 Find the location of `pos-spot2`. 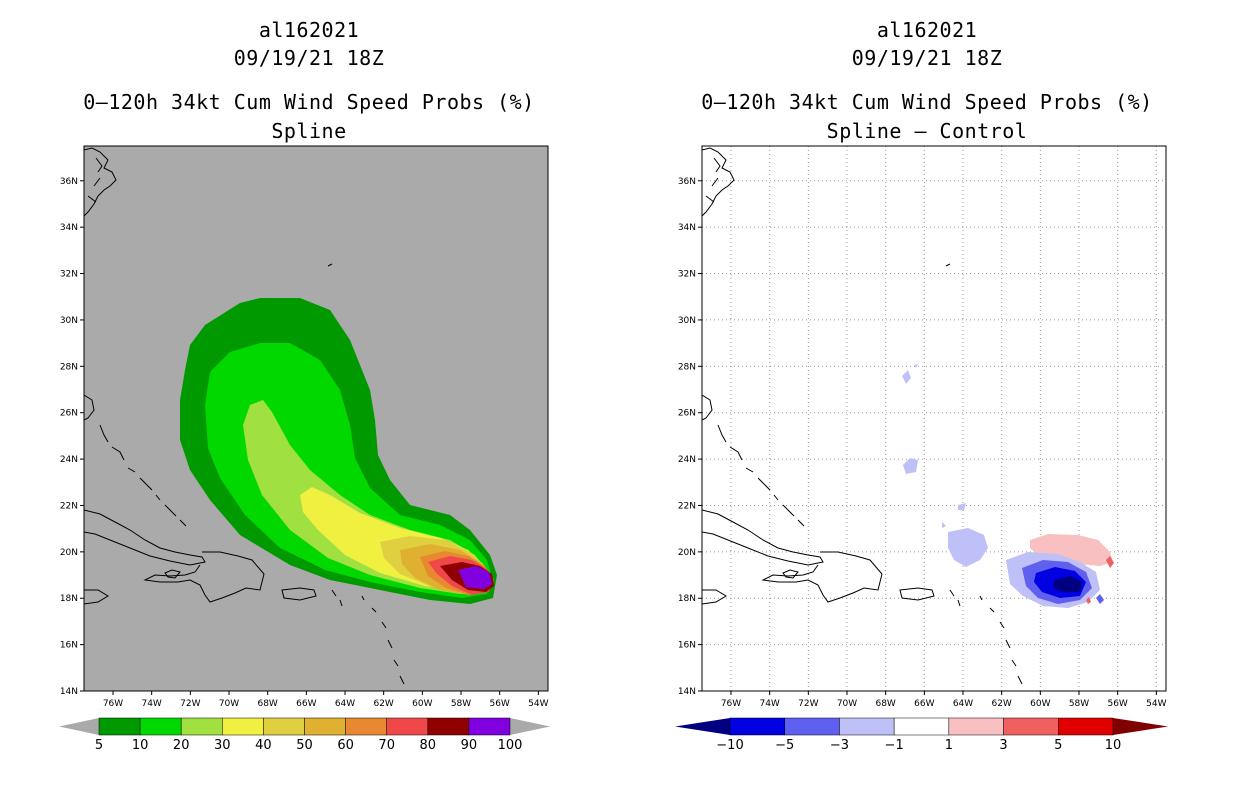

pos-spot2 is located at coordinates (1088, 600).